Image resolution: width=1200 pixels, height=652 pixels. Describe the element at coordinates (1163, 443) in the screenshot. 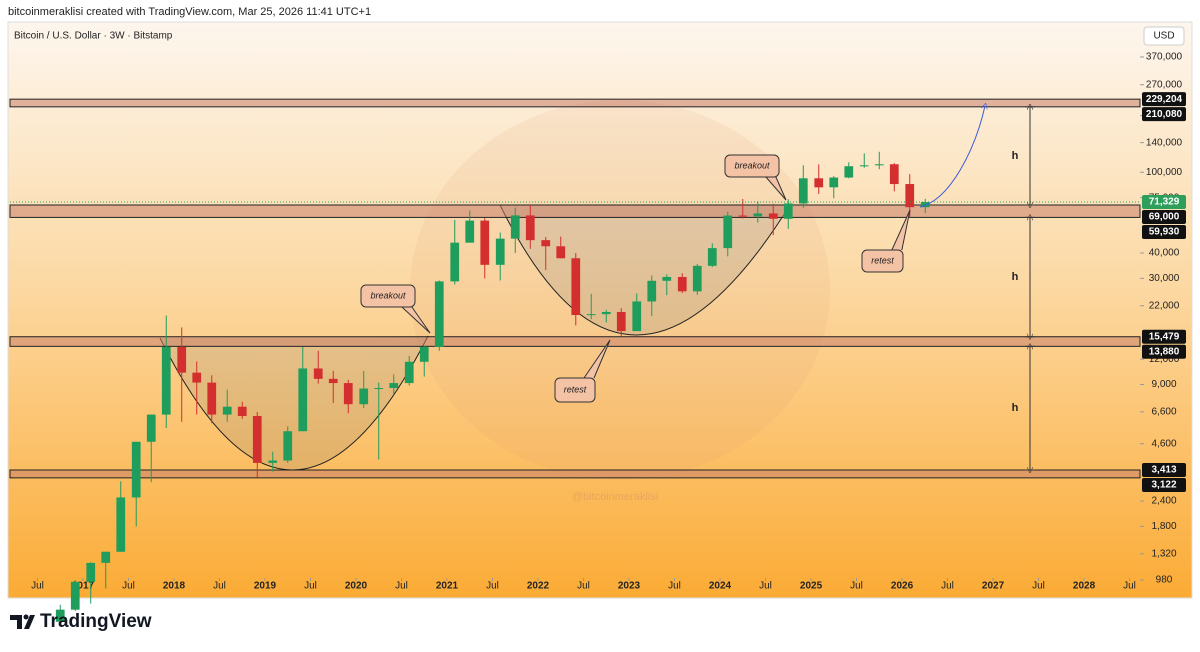

I see `y-tick-label: 4,600` at that location.